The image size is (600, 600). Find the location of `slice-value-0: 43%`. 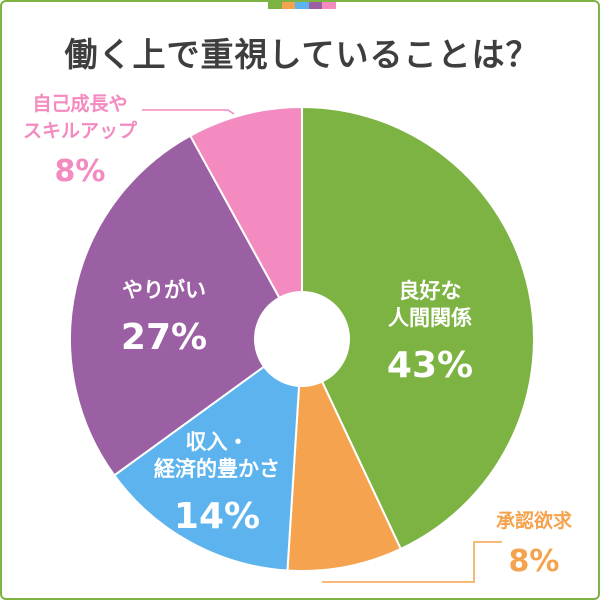

slice-value-0: 43% is located at coordinates (430, 365).